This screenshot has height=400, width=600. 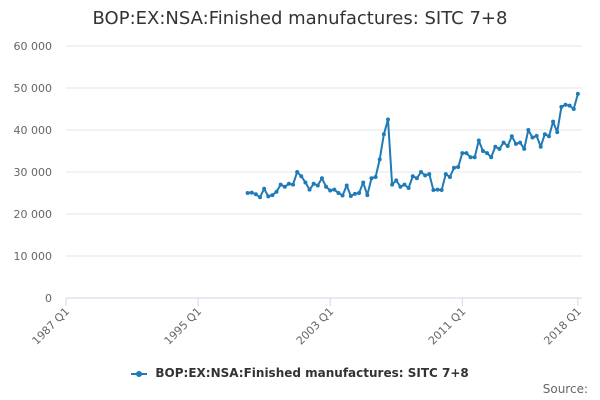 What do you see at coordinates (323, 301) in the screenshot?
I see `axes` at bounding box center [323, 301].